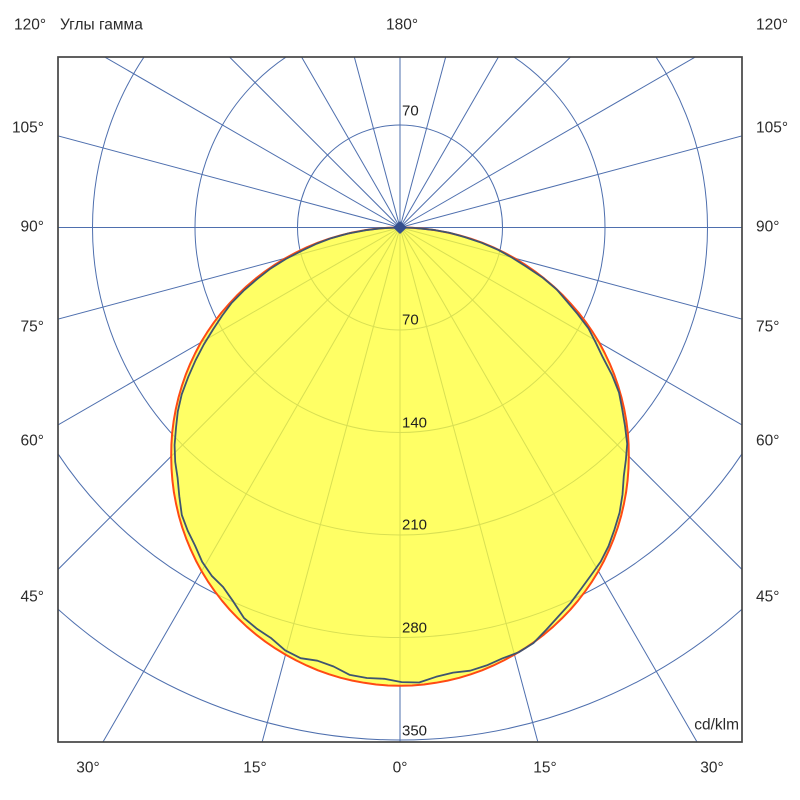  What do you see at coordinates (415, 525) in the screenshot?
I see `ring-value-label-3: 210` at bounding box center [415, 525].